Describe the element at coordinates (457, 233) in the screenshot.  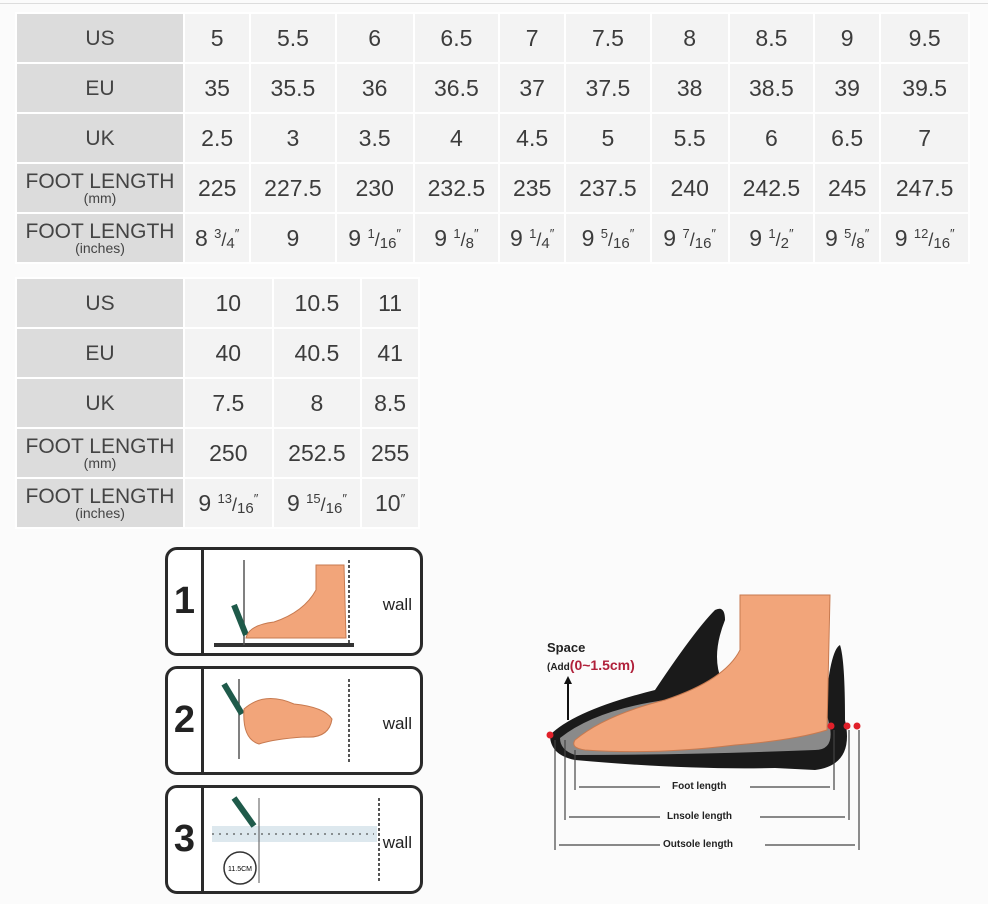
I see `numerator: 1` at that location.